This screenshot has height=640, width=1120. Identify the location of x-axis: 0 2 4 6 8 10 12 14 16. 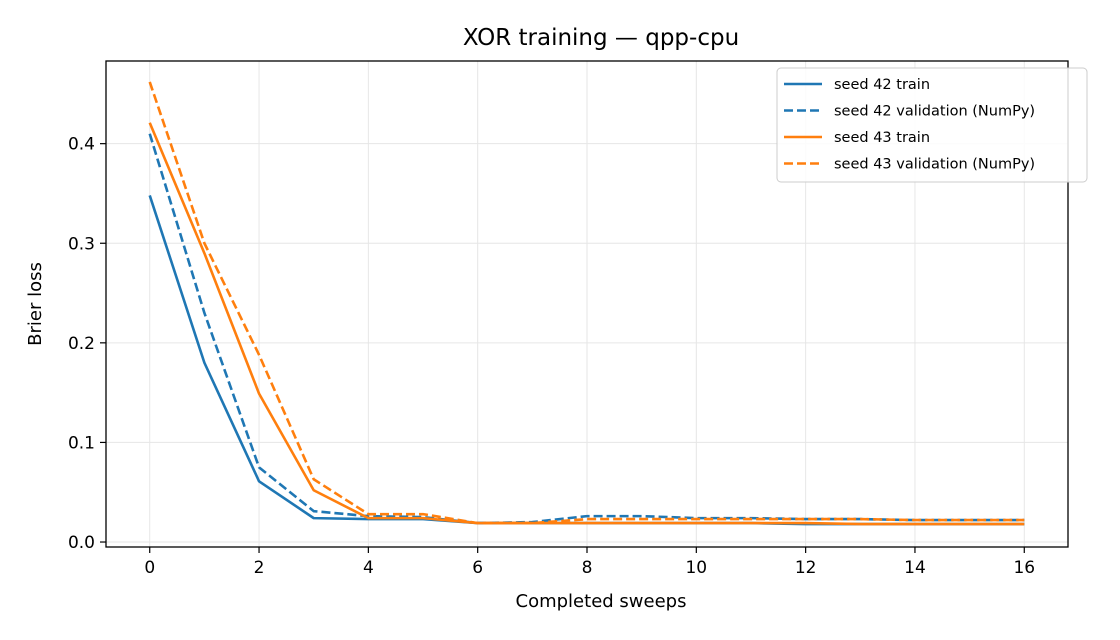
(589, 562).